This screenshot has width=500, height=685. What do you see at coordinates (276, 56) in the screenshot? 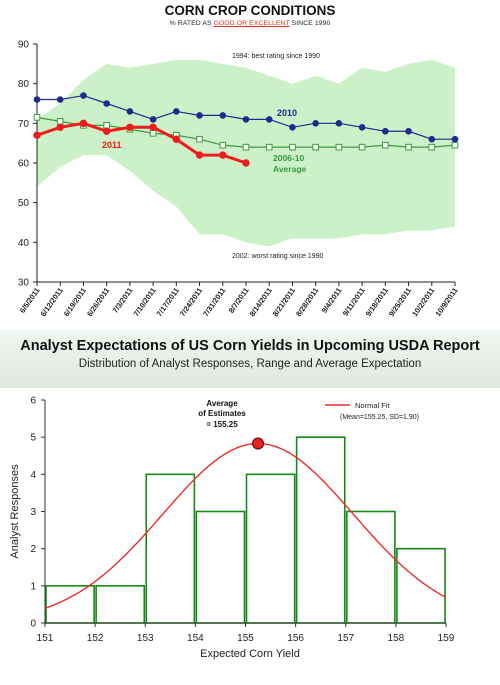
I see `band-top-annotation: 1994: best rating since 1990` at bounding box center [276, 56].